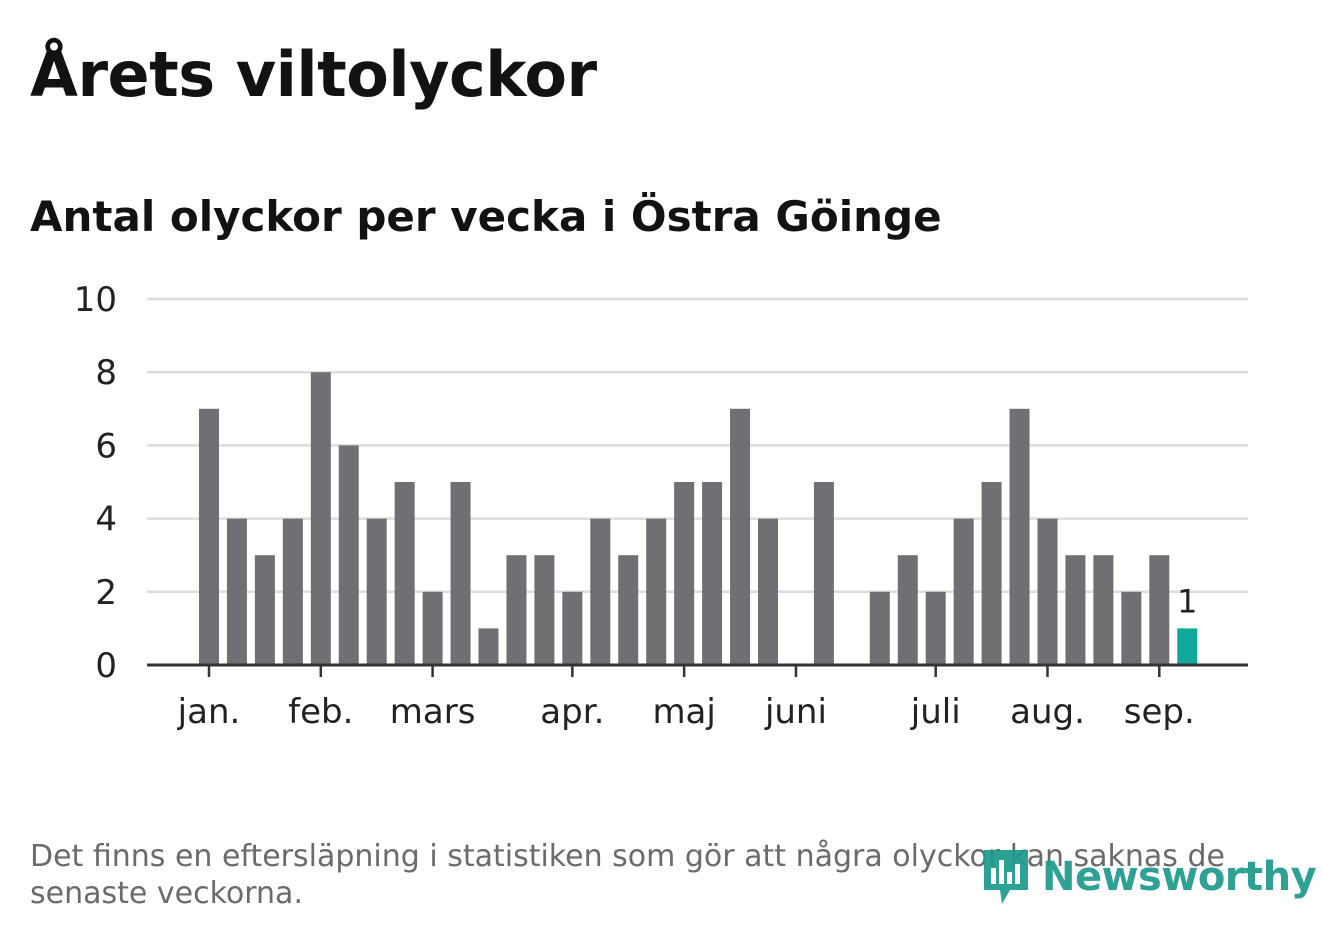  Describe the element at coordinates (1159, 712) in the screenshot. I see `x-tick-label: sep.` at that location.